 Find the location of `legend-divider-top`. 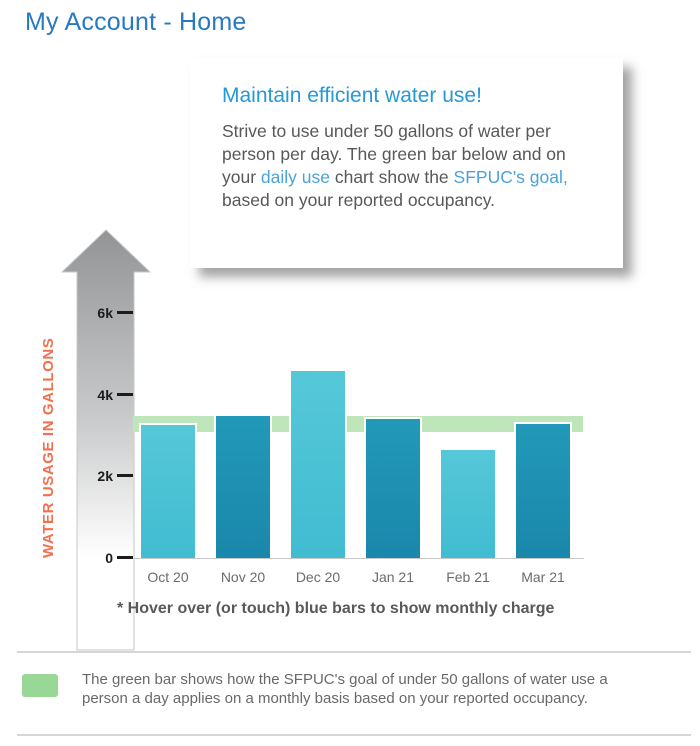

legend-divider-top is located at coordinates (354, 652).